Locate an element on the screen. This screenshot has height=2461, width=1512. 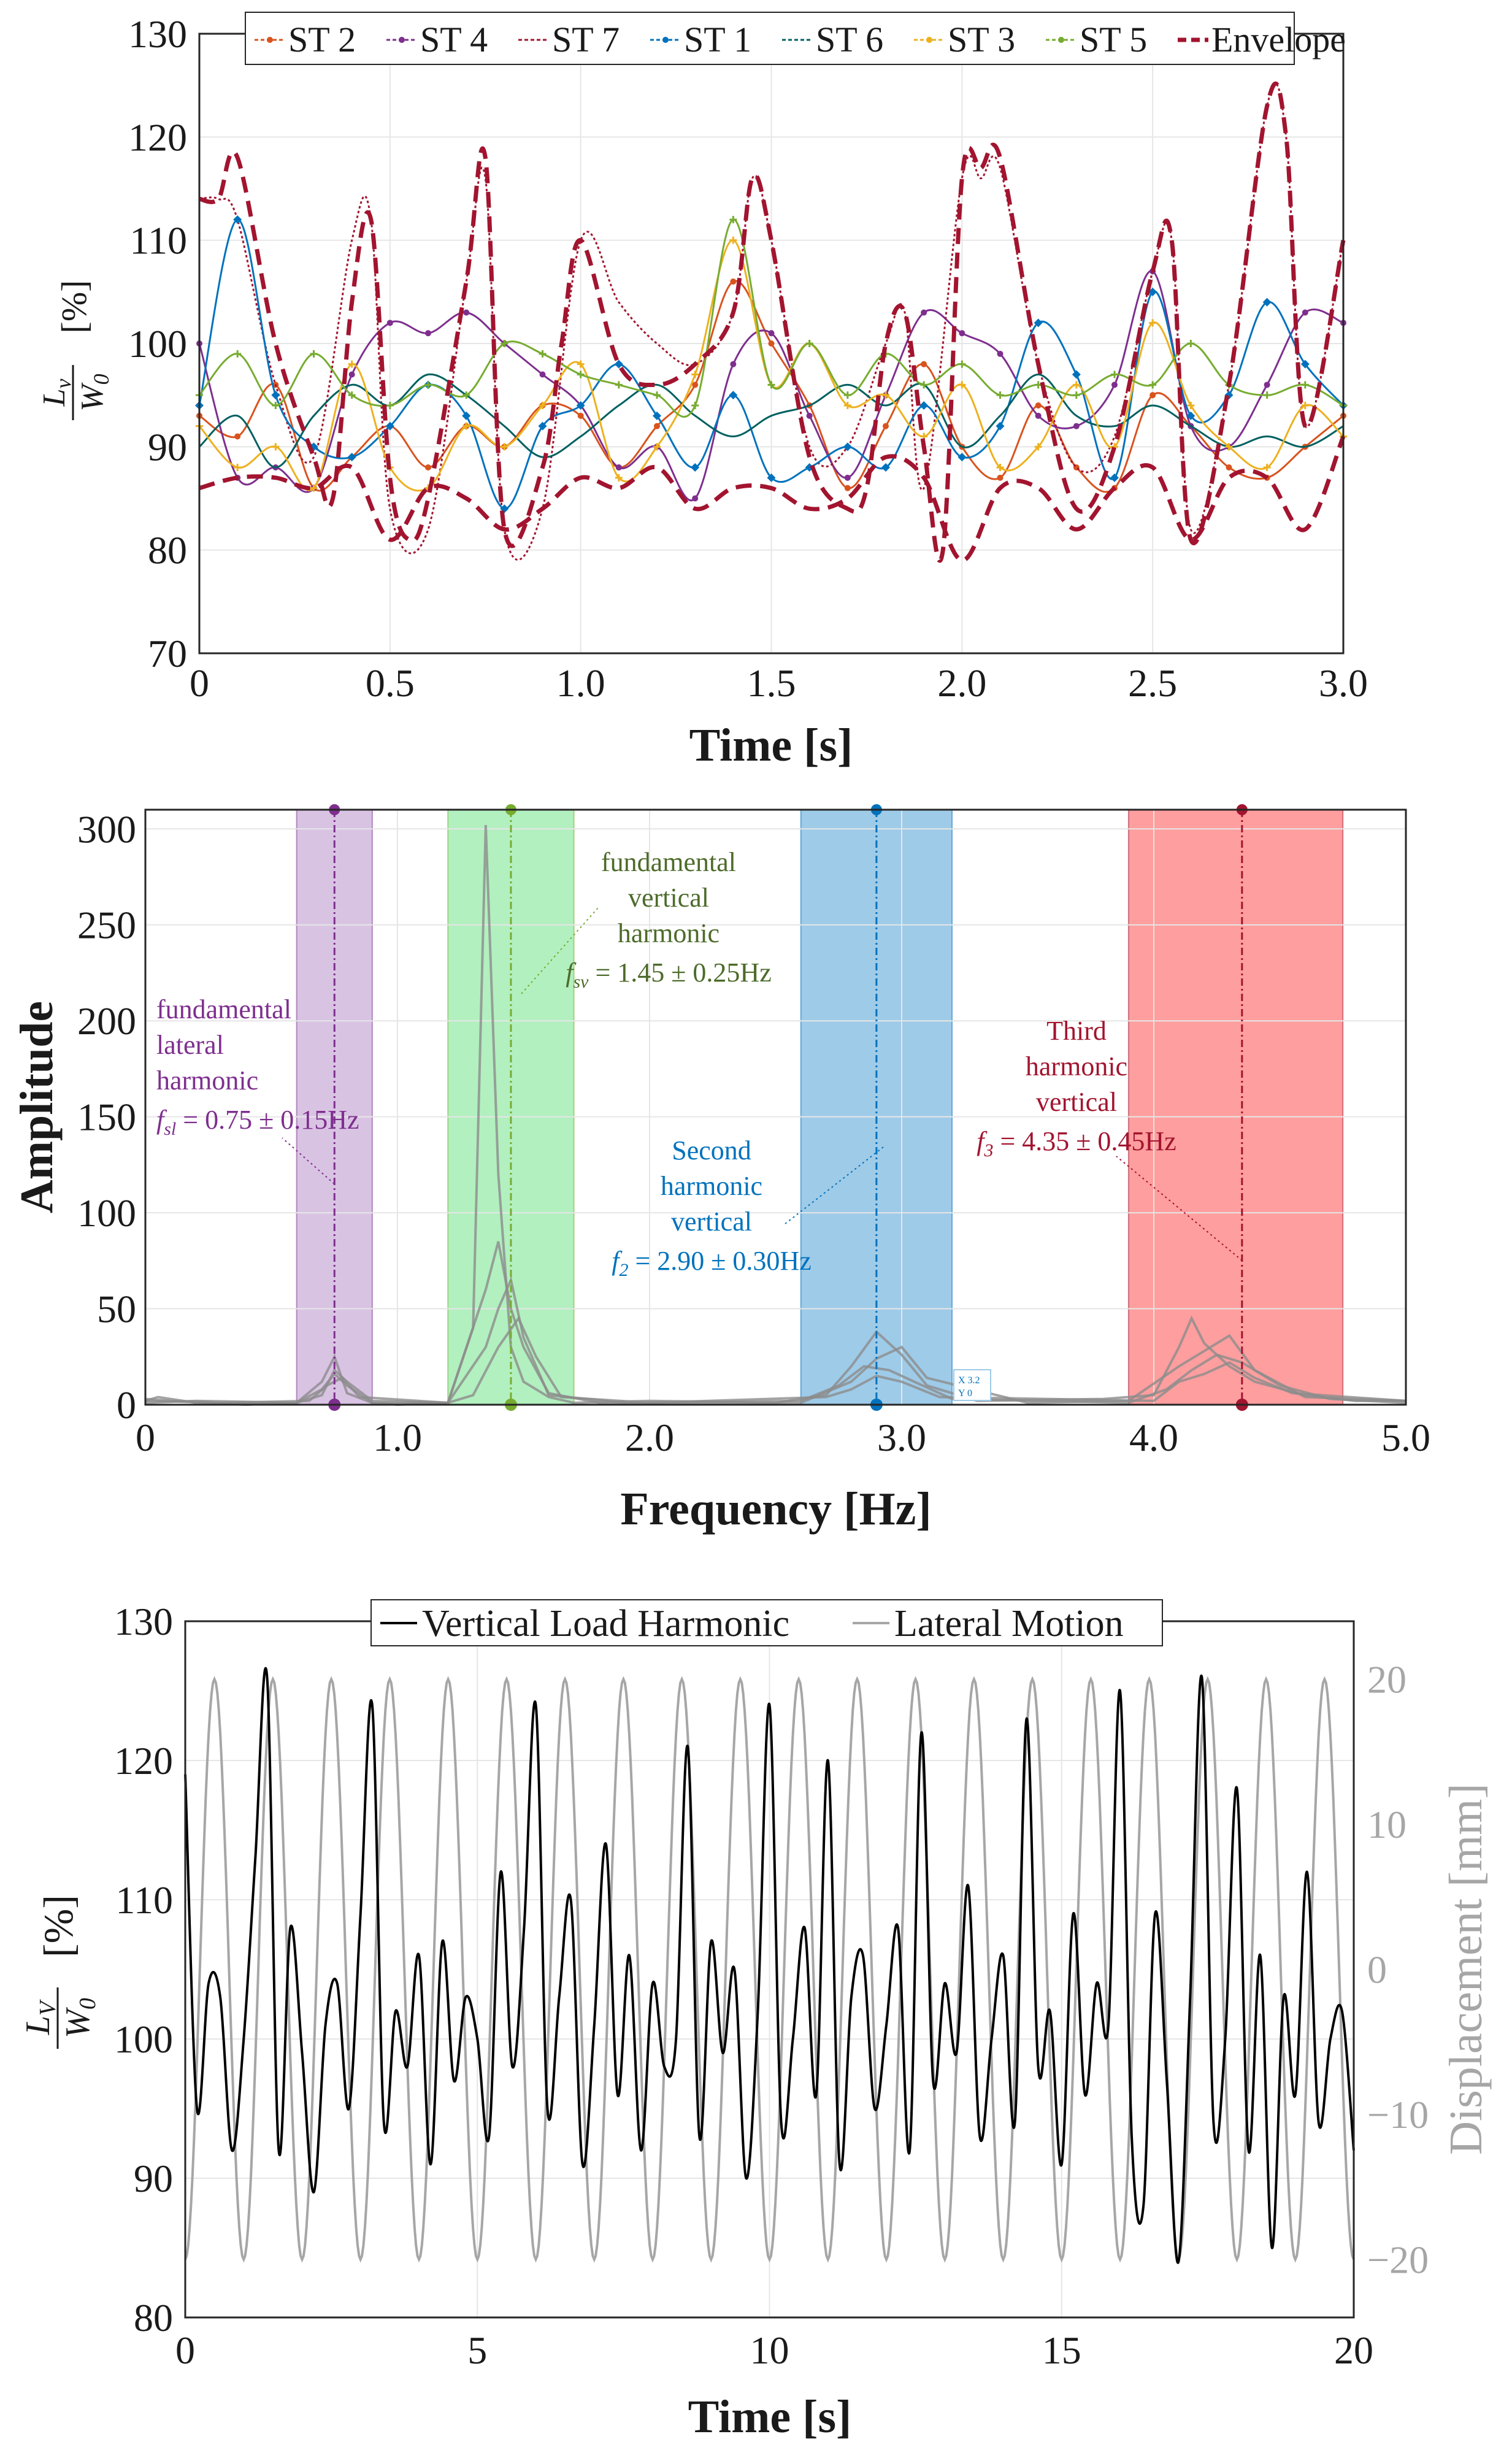
annotation-second-arrow is located at coordinates (834, 1185).